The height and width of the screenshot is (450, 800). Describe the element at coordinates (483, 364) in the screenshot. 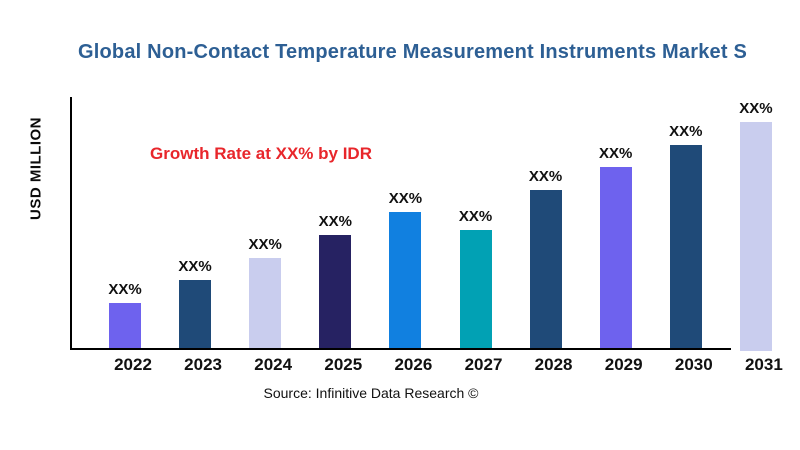

I see `x-tick-label-2027: 2027` at that location.